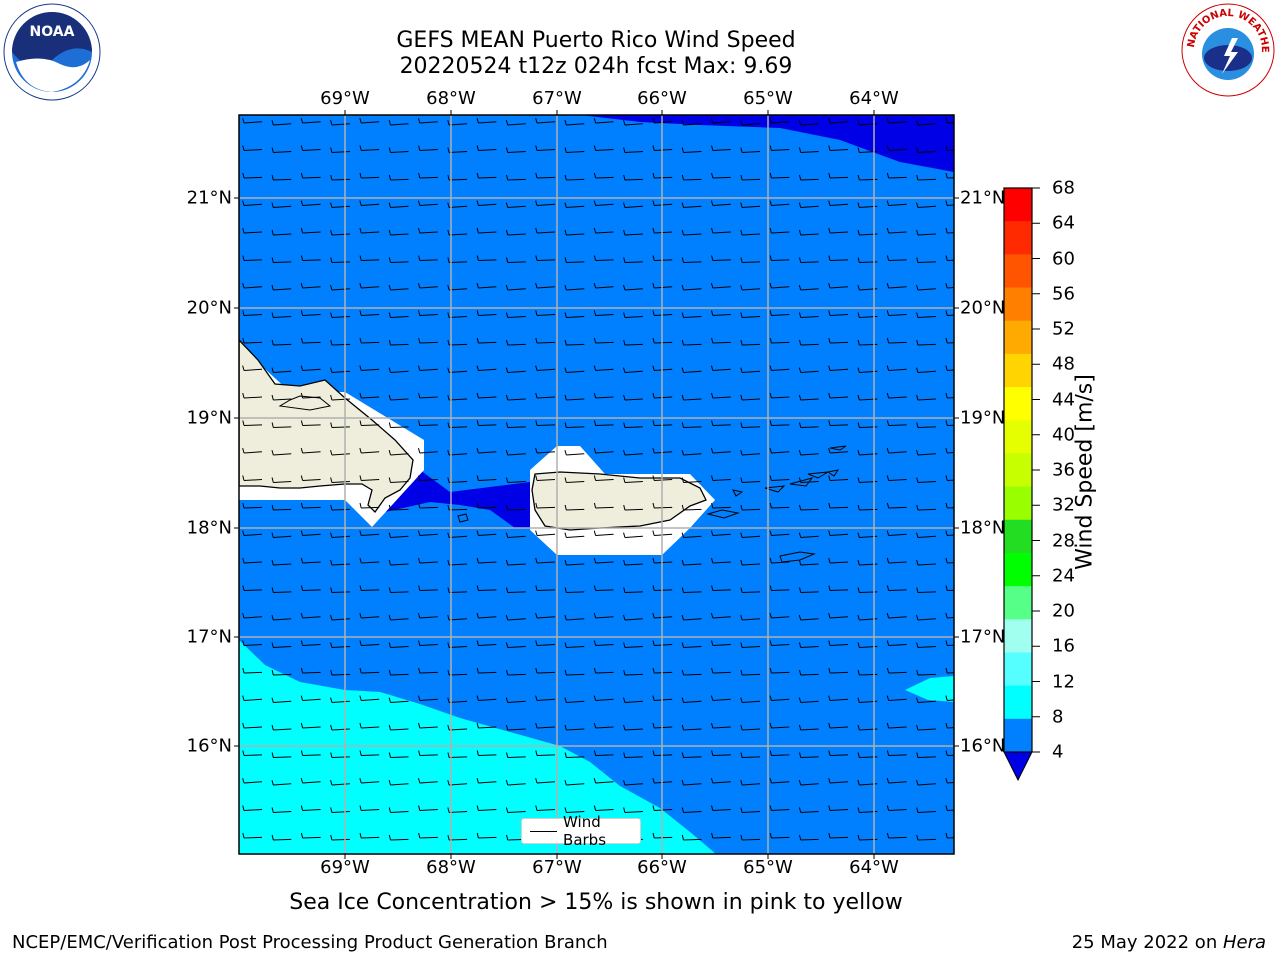 This screenshot has width=1280, height=960. I want to click on high-wind-region-south, so click(477, 747).